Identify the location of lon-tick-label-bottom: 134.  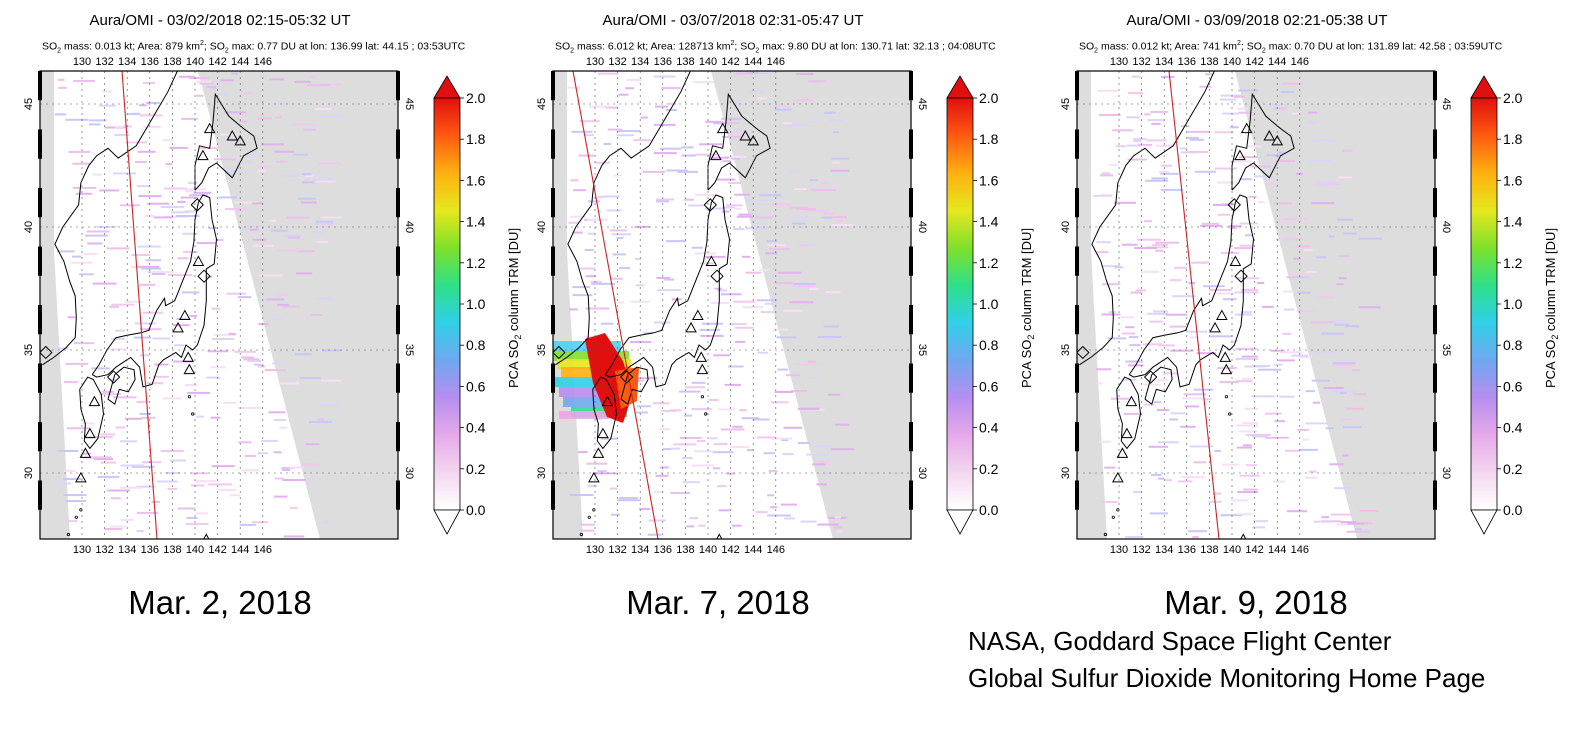
(1164, 550).